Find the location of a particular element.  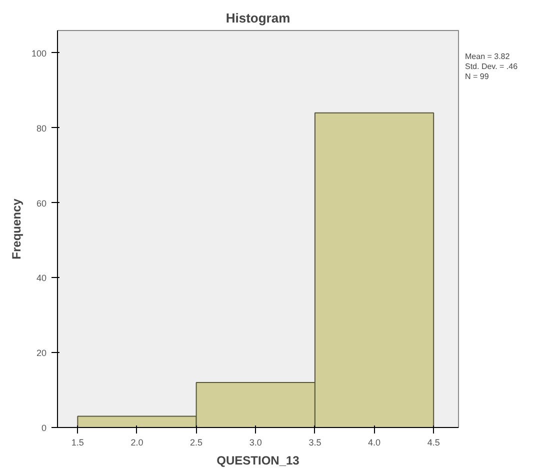

x-tick-label: 3.0 is located at coordinates (255, 443).